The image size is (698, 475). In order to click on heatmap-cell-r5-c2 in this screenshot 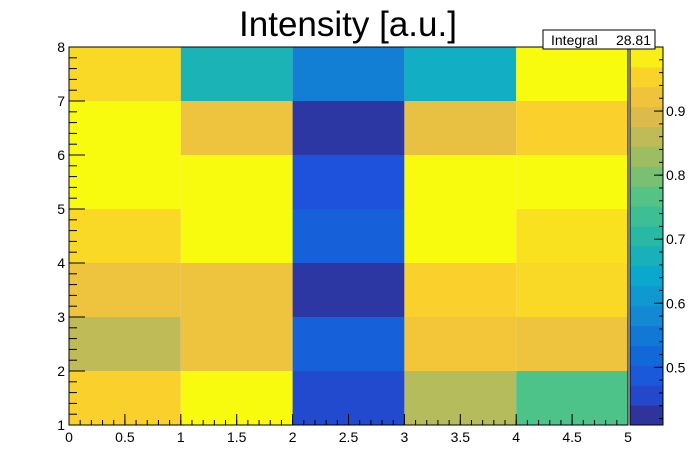, I will do `click(348, 128)`.